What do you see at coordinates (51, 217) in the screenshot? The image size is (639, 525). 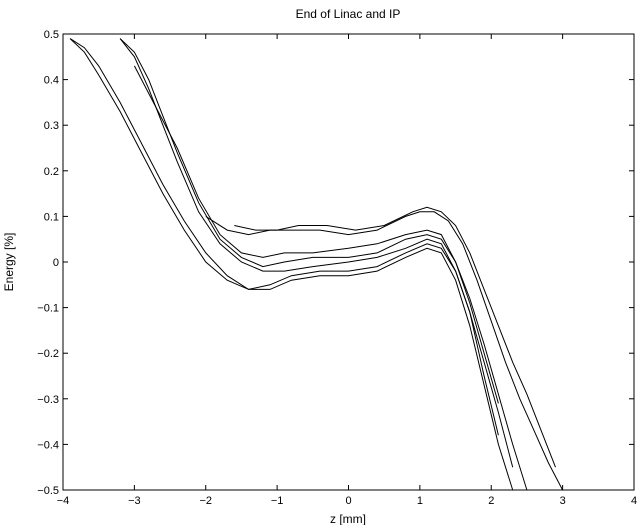 I see `y-tick-label: 0.1` at bounding box center [51, 217].